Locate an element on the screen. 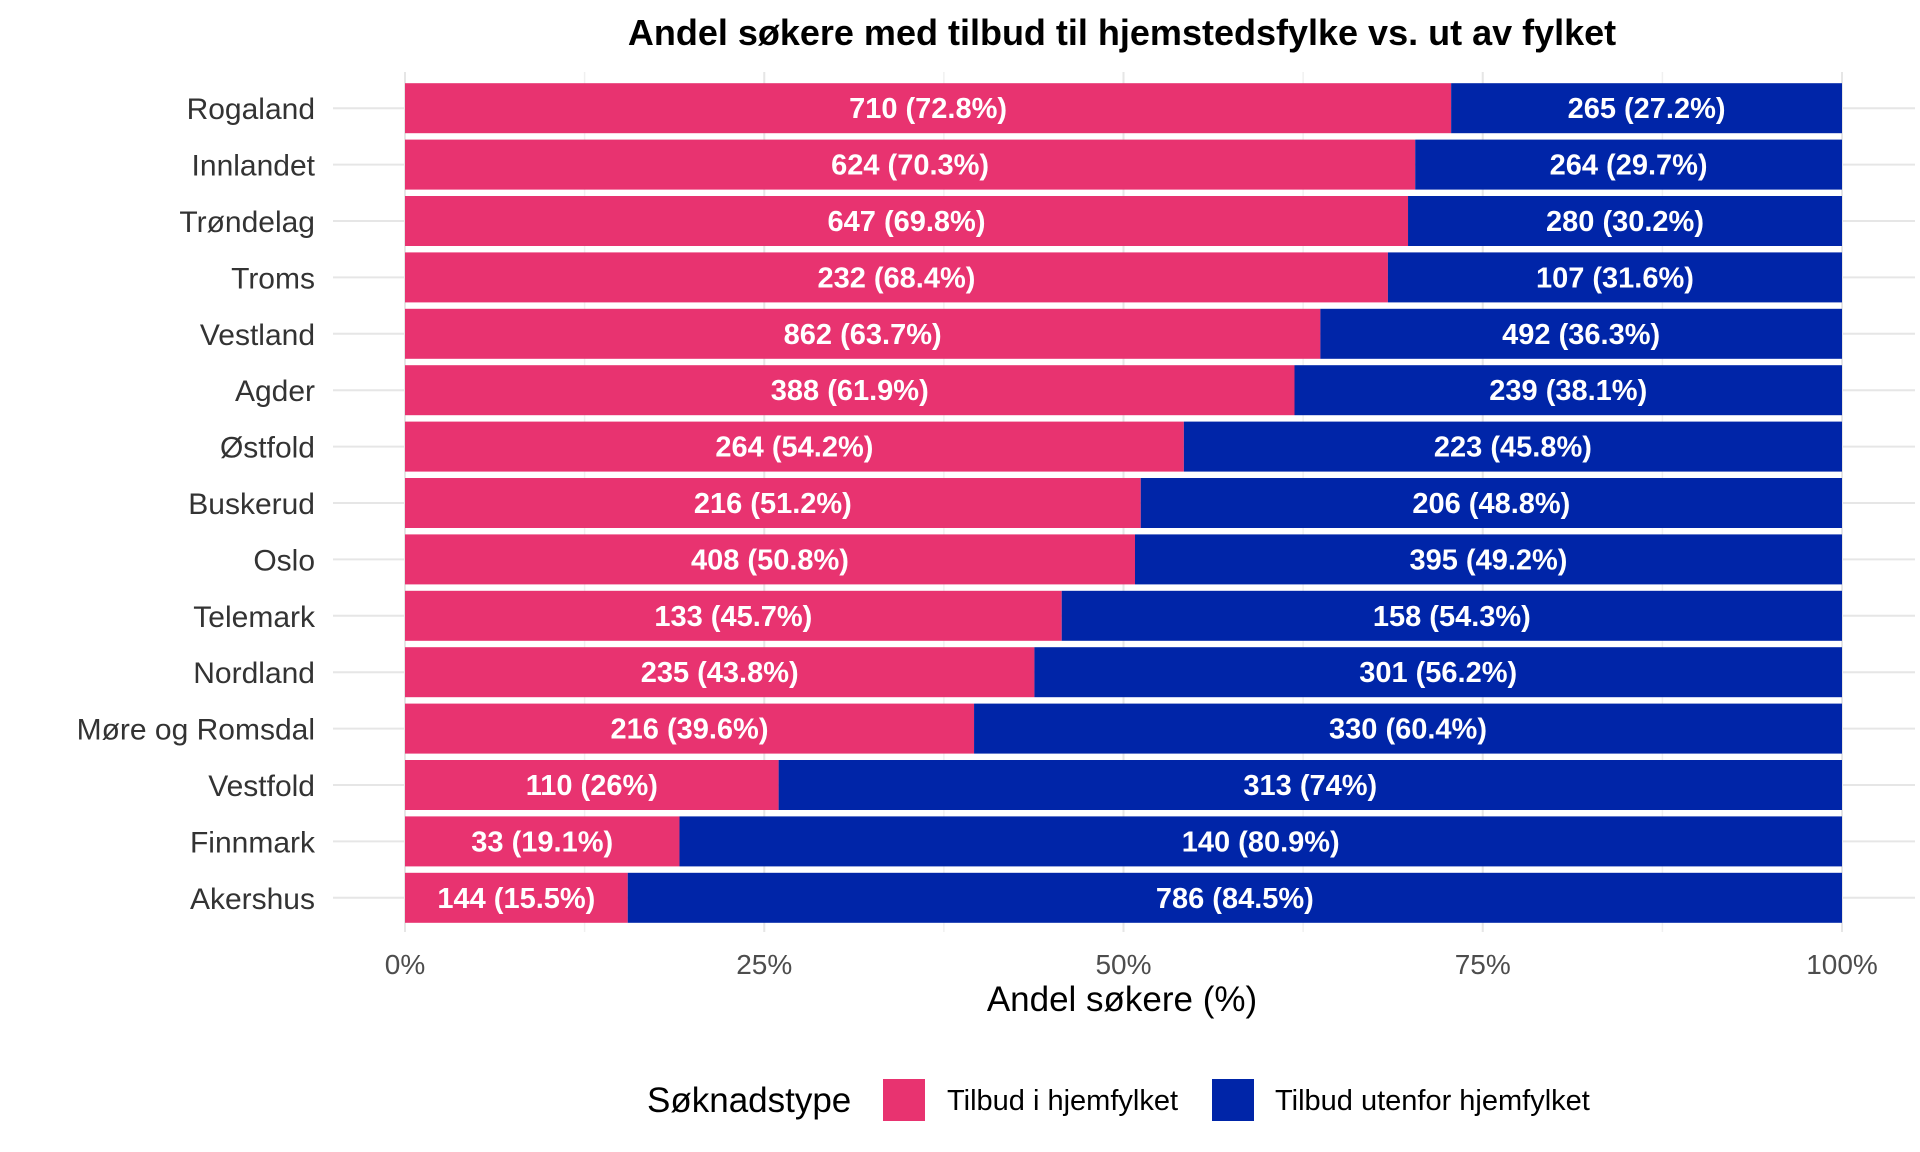 The height and width of the screenshot is (1152, 1920). bar-value-label: 786 (84.5%) is located at coordinates (1235, 899).